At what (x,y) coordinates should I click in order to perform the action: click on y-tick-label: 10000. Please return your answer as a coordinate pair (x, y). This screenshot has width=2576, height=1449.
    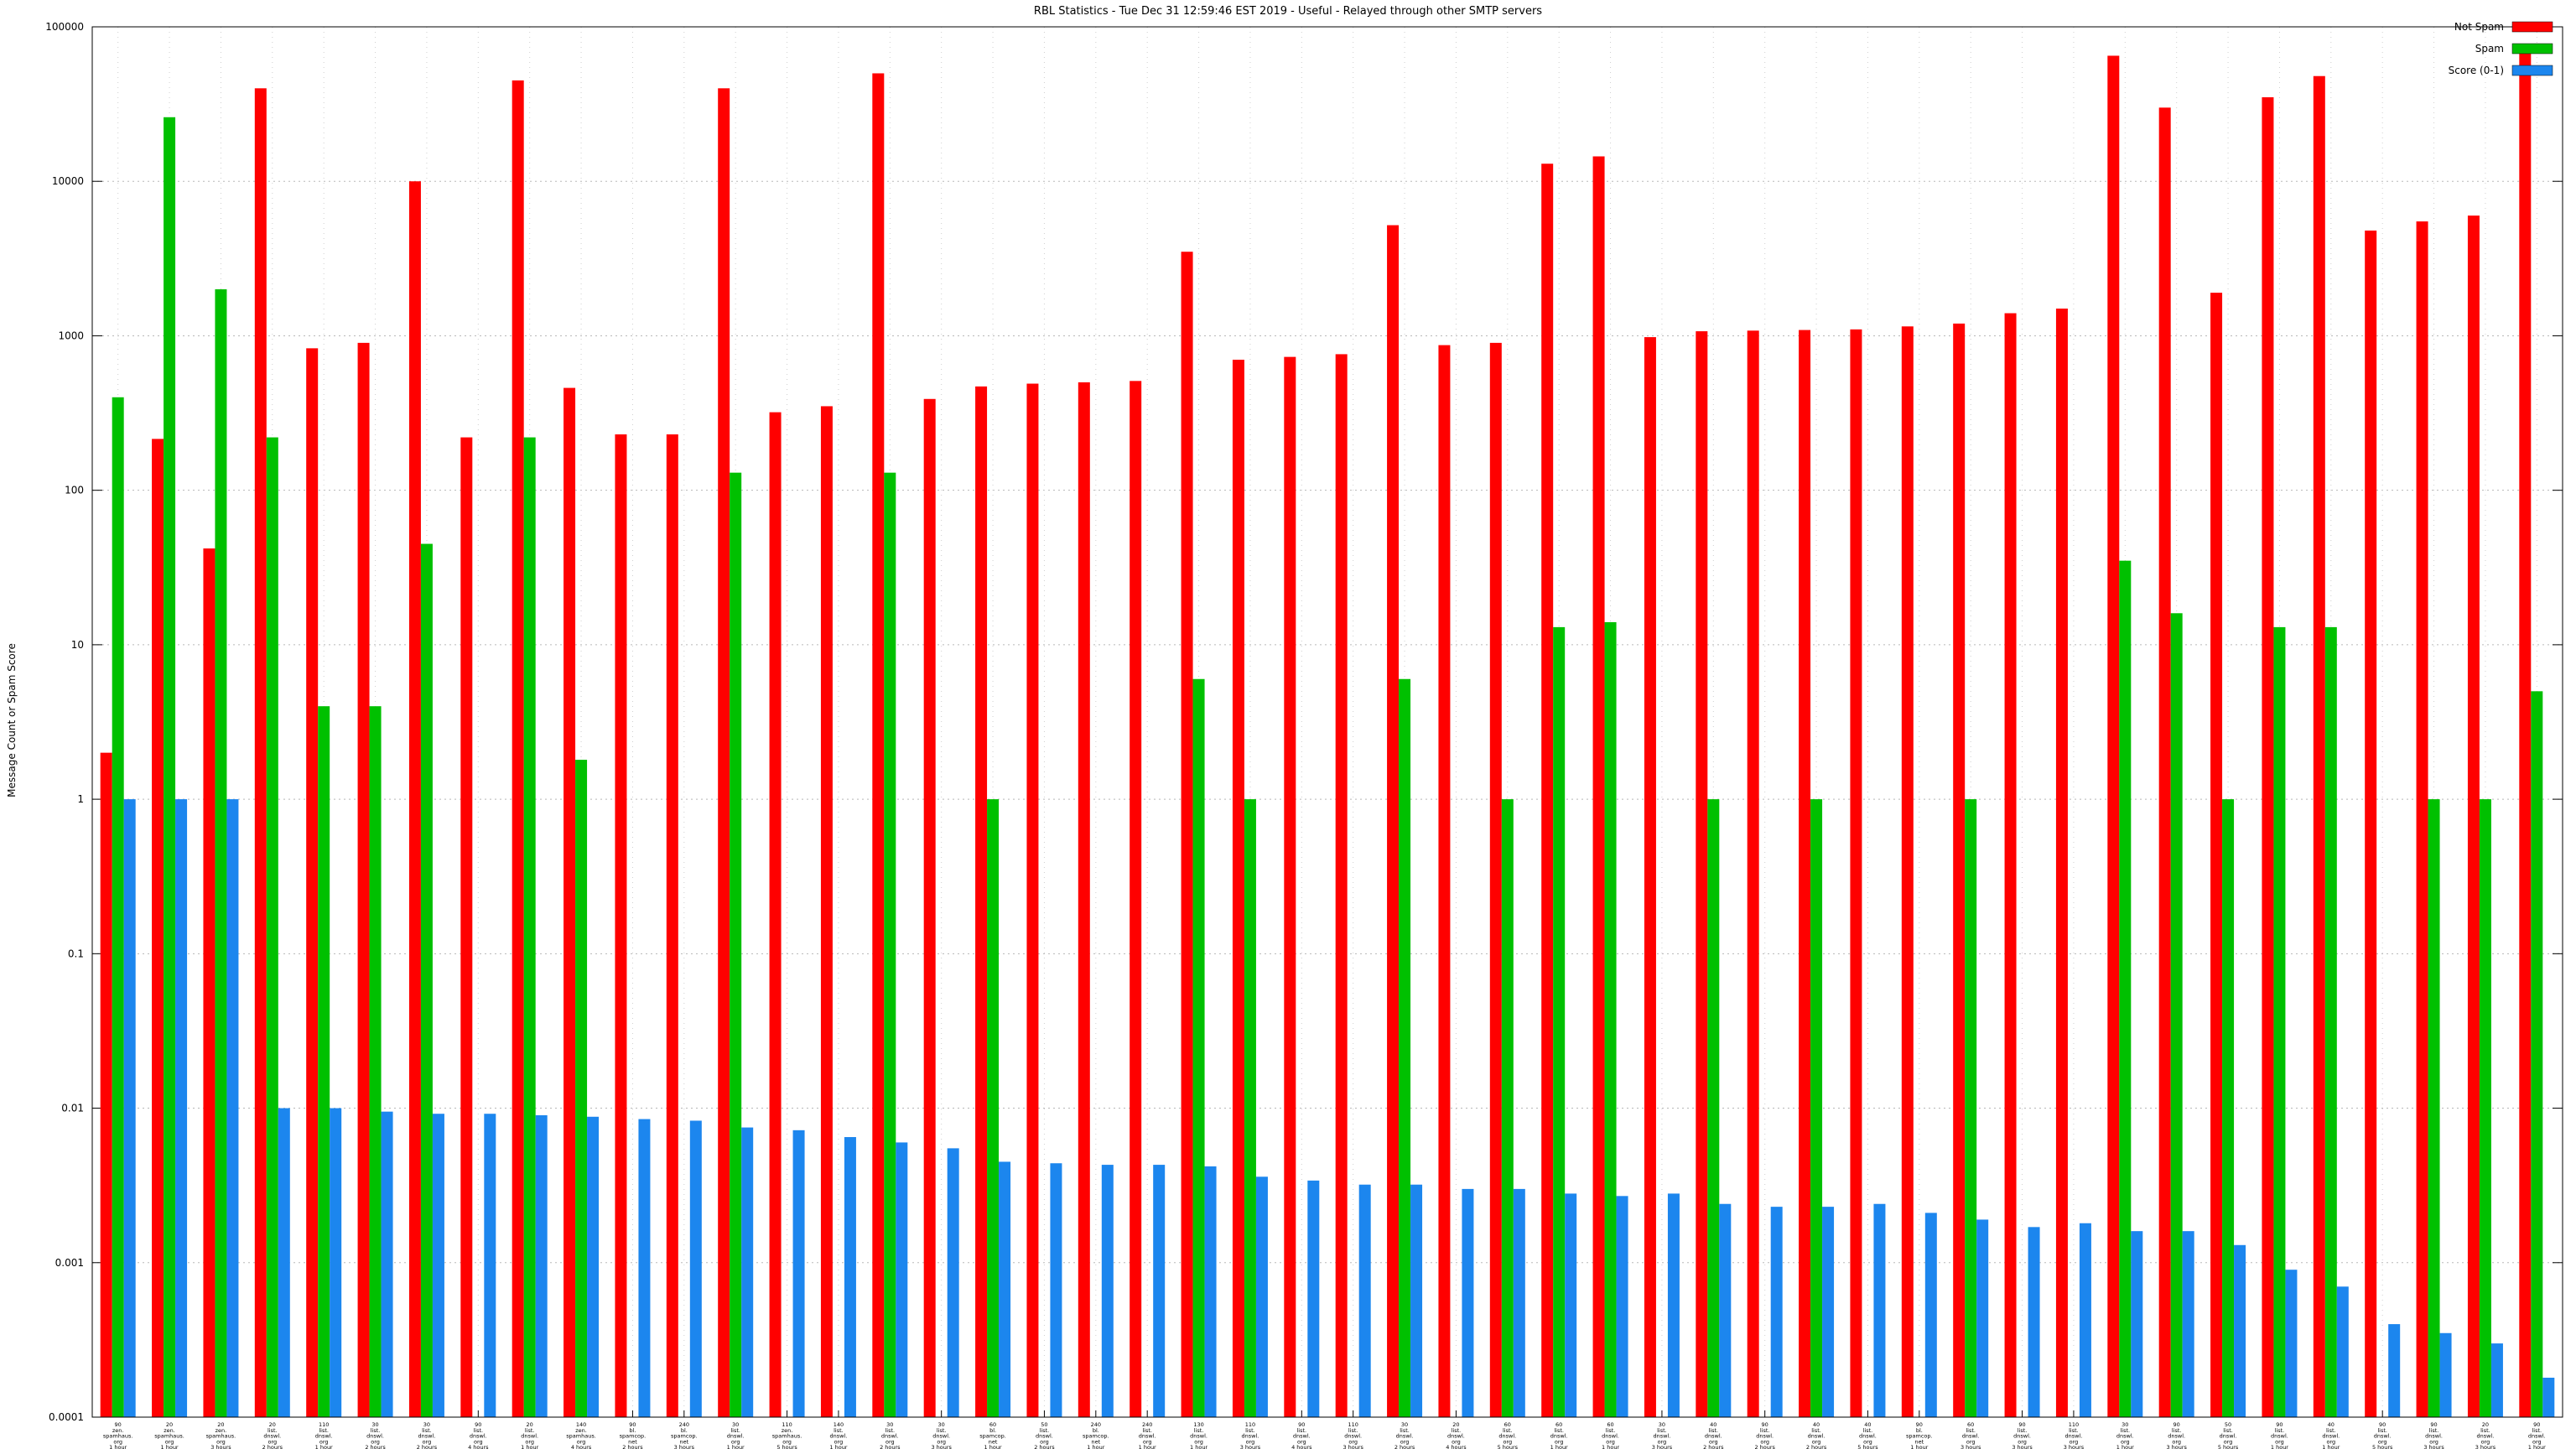
    Looking at the image, I should click on (68, 181).